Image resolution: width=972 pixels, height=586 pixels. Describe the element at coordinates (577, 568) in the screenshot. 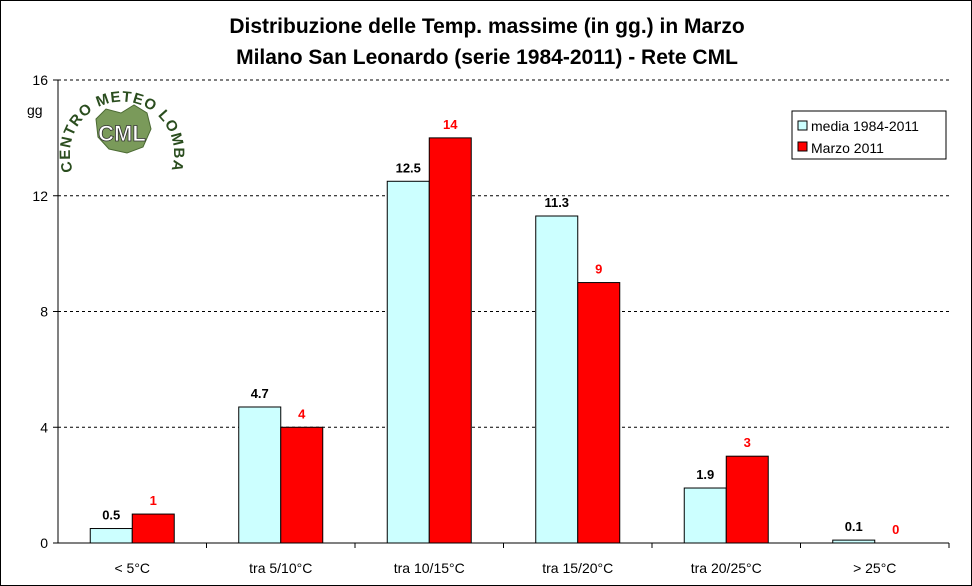

I see `x-tick-label: tra 15/20°C` at that location.